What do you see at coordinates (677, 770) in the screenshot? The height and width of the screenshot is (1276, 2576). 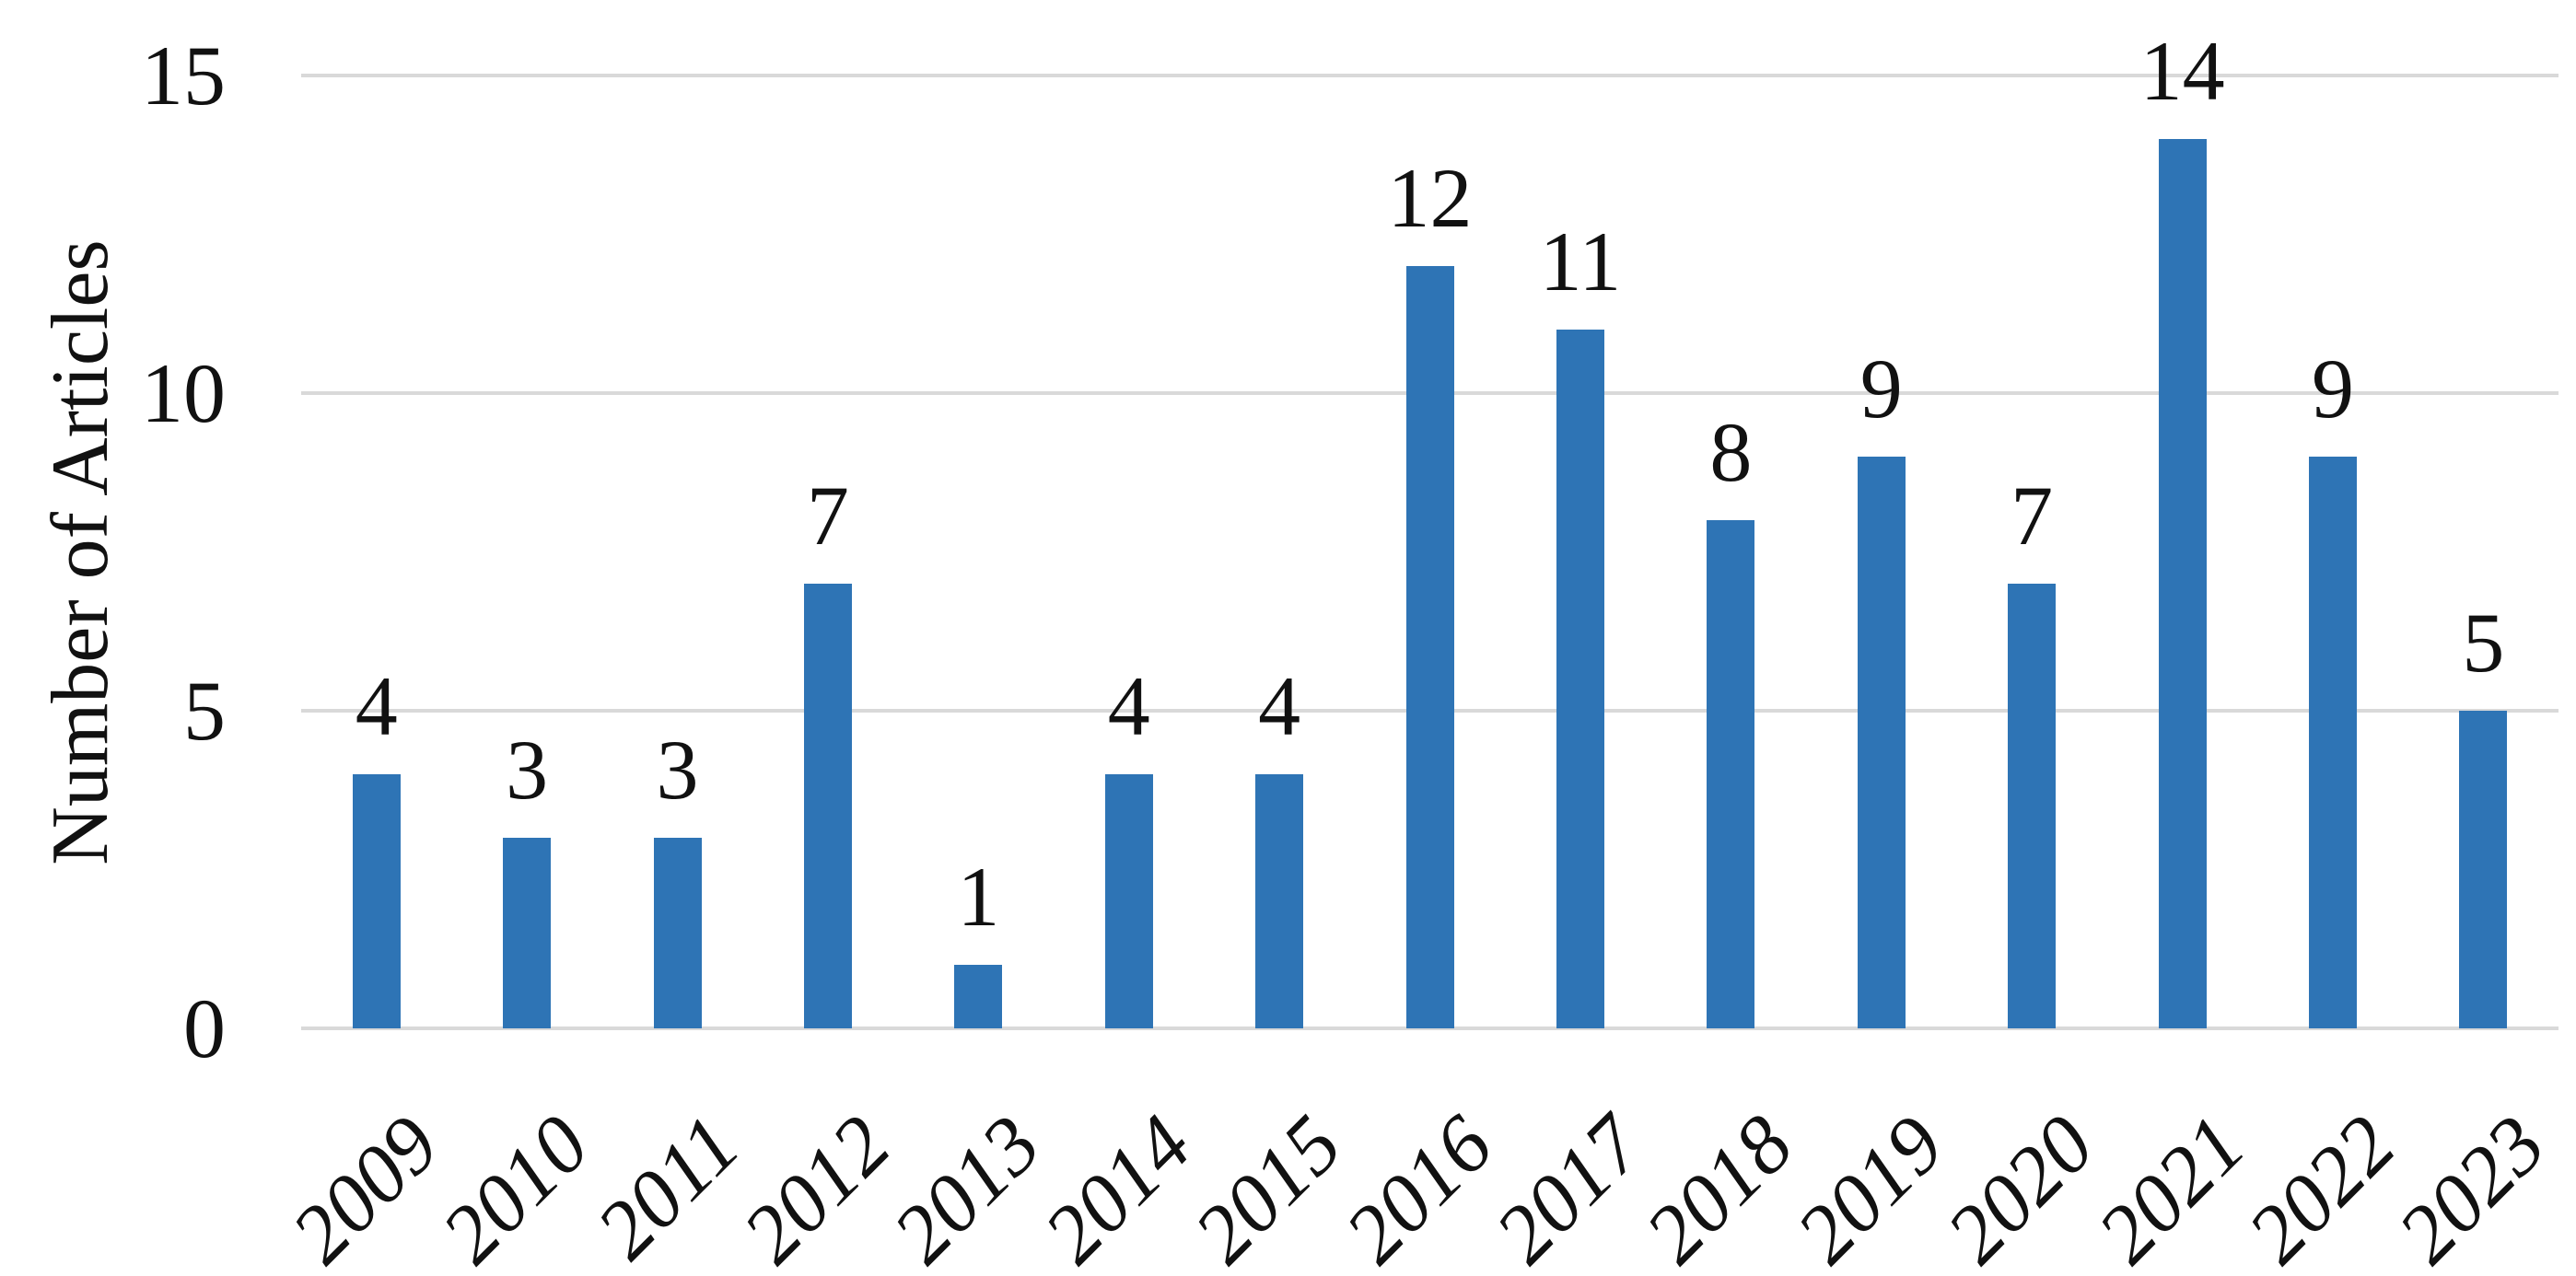 I see `value-label-2011: 3` at bounding box center [677, 770].